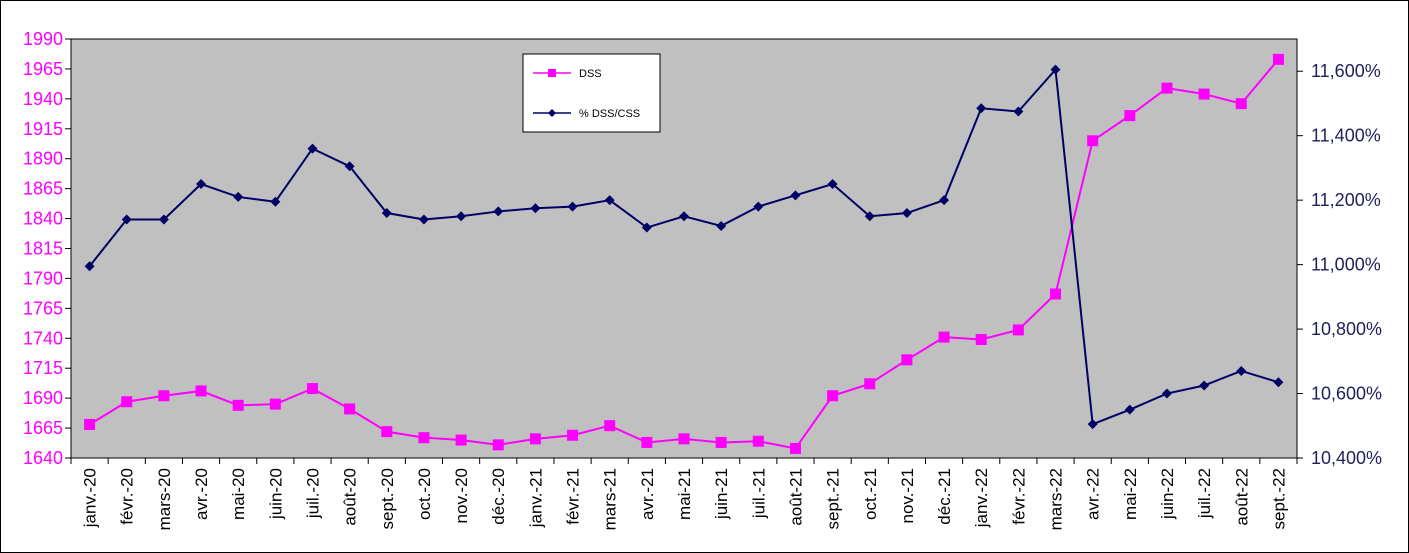 The height and width of the screenshot is (553, 1409). Describe the element at coordinates (721, 494) in the screenshot. I see `x-tick-label: juin-21` at that location.